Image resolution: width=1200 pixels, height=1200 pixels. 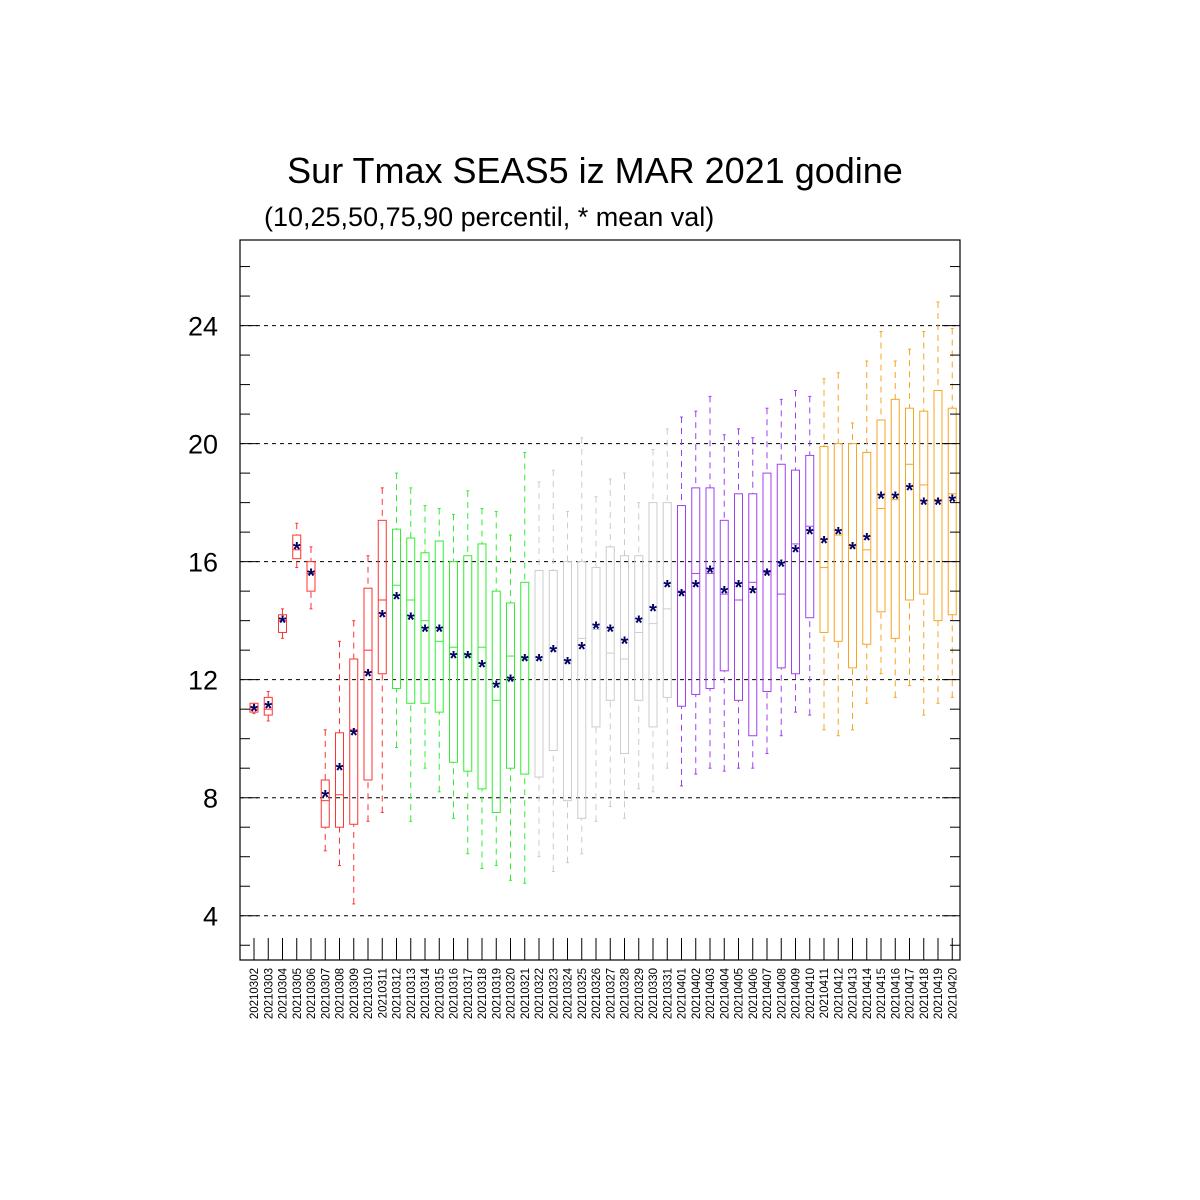 I want to click on y-tick-label: 12, so click(x=203, y=681).